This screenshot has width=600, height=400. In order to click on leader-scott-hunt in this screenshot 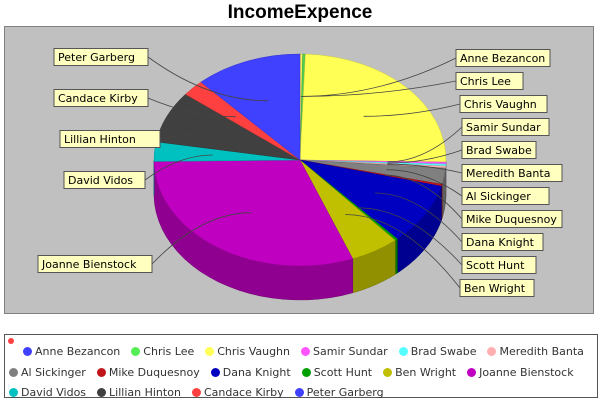, I will do `click(410, 236)`.